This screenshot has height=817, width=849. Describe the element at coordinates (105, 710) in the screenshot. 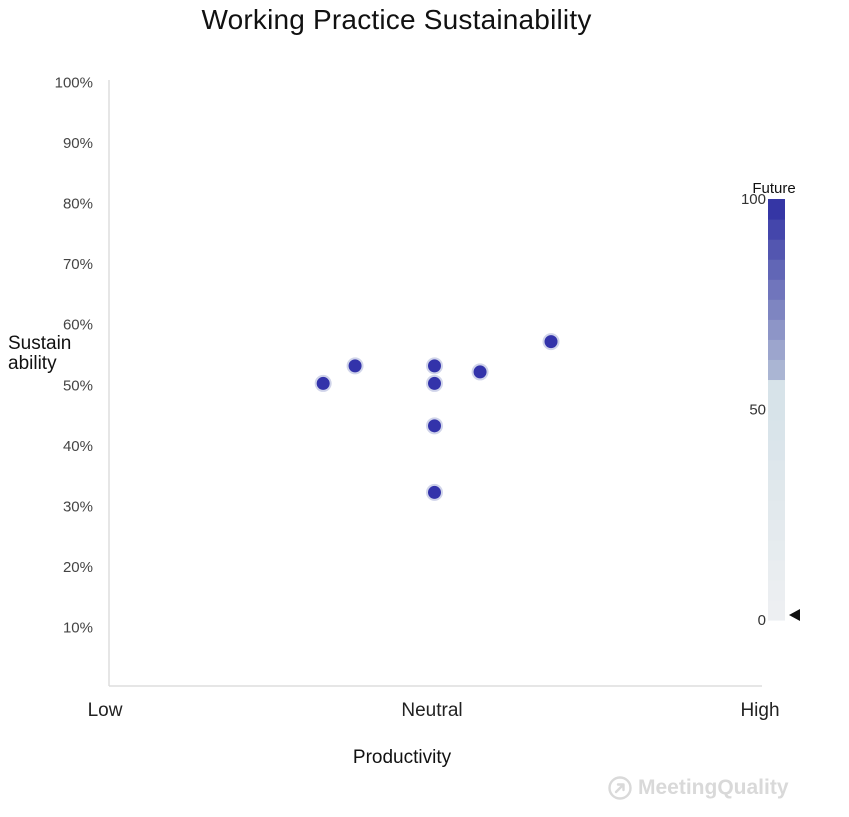

I see `x-tick-label: Low` at that location.